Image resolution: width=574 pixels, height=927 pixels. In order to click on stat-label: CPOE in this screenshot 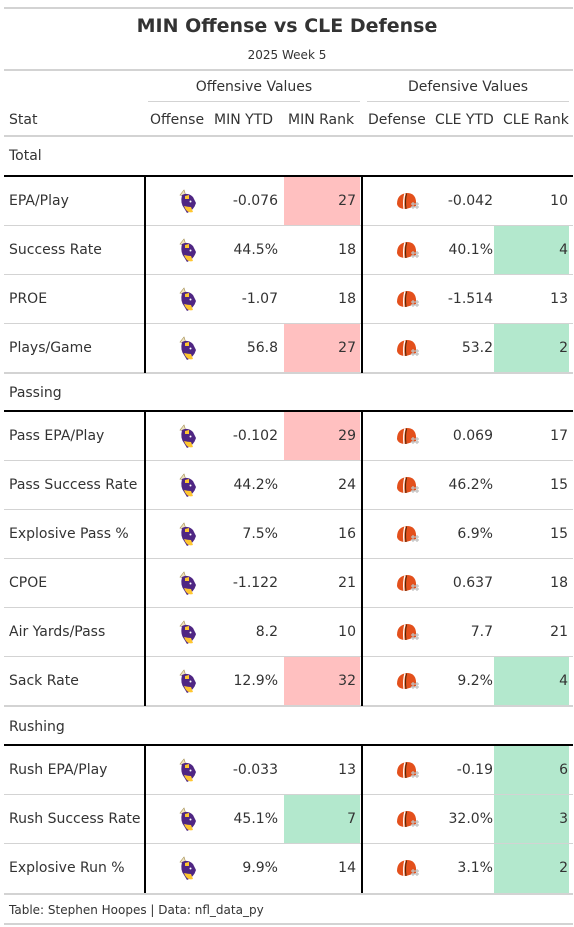, I will do `click(28, 583)`.